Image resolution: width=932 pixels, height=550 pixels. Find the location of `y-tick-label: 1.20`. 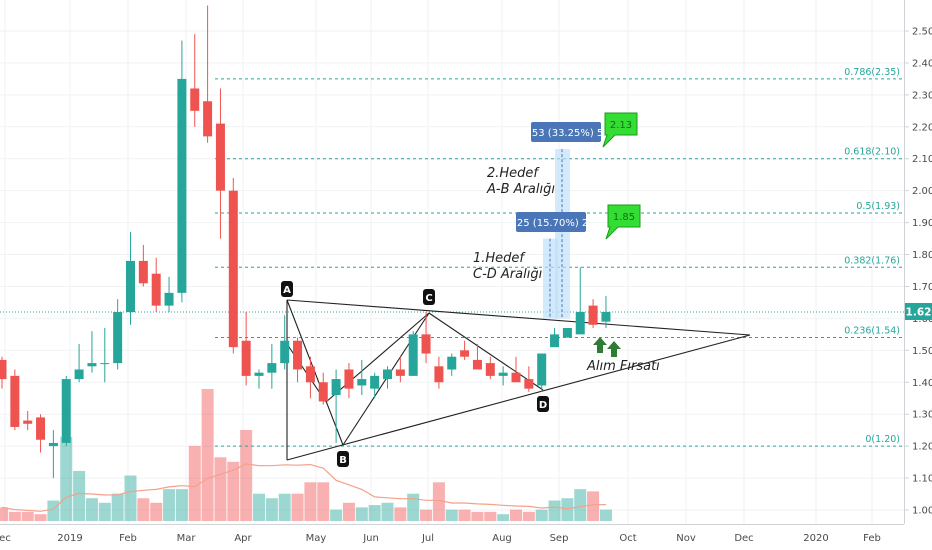

y-tick-label: 1.20 is located at coordinates (922, 447).